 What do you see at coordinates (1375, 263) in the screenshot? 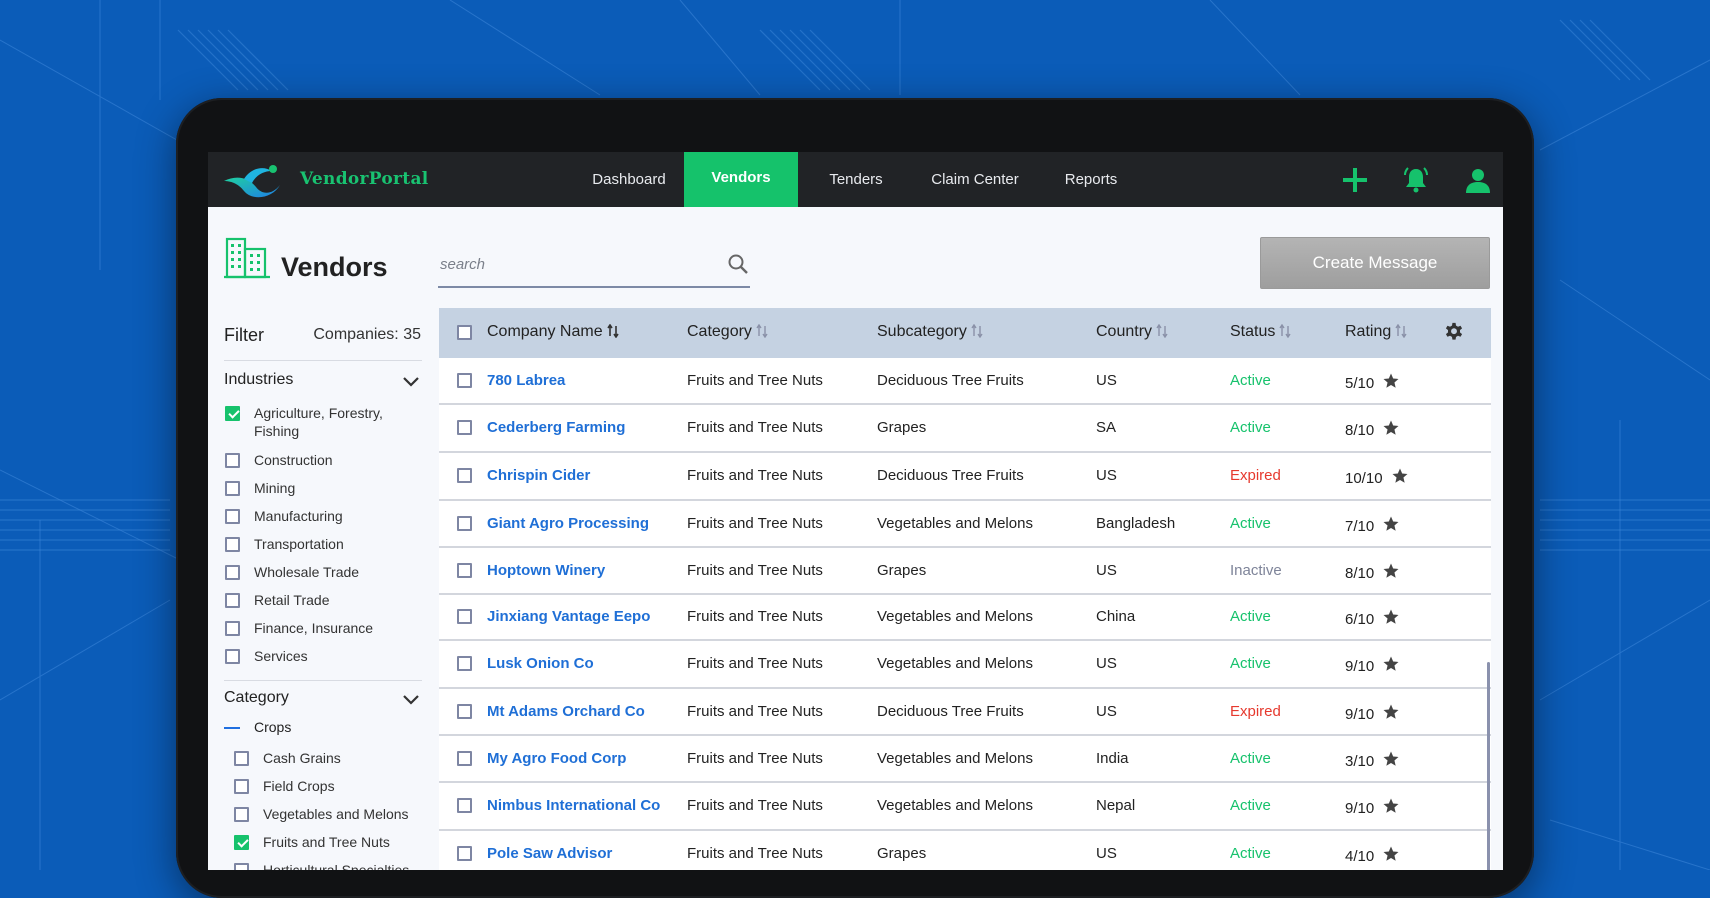
I see `create-message-button: Create Message` at bounding box center [1375, 263].